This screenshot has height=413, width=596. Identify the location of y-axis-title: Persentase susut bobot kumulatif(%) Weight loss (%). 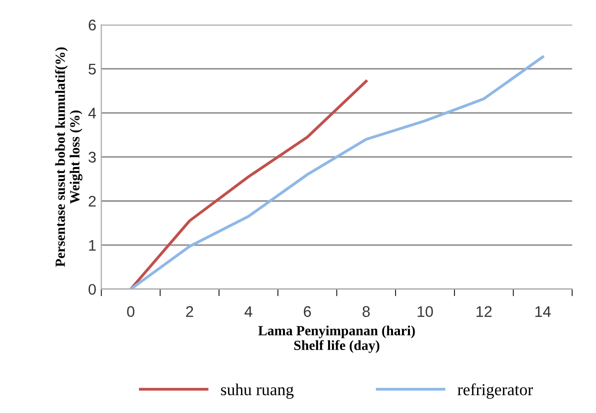
(68, 157).